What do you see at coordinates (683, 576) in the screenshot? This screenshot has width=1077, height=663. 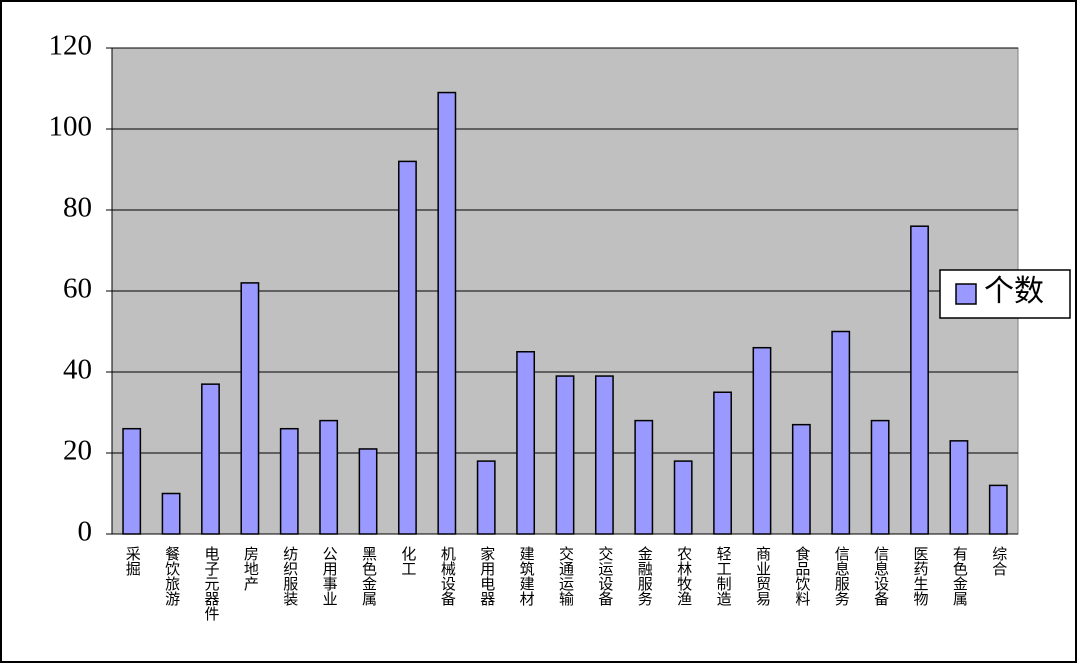 I see `x-tick-label: 农林牧渔` at bounding box center [683, 576].